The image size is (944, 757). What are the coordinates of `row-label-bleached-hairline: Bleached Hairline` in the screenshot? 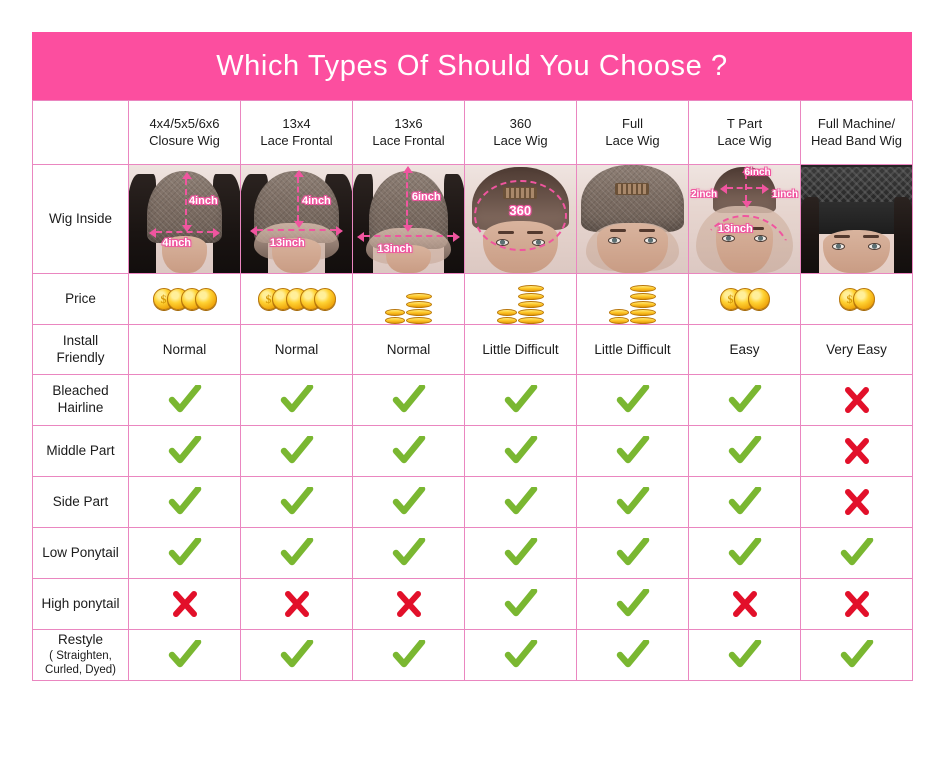 It's located at (80, 400).